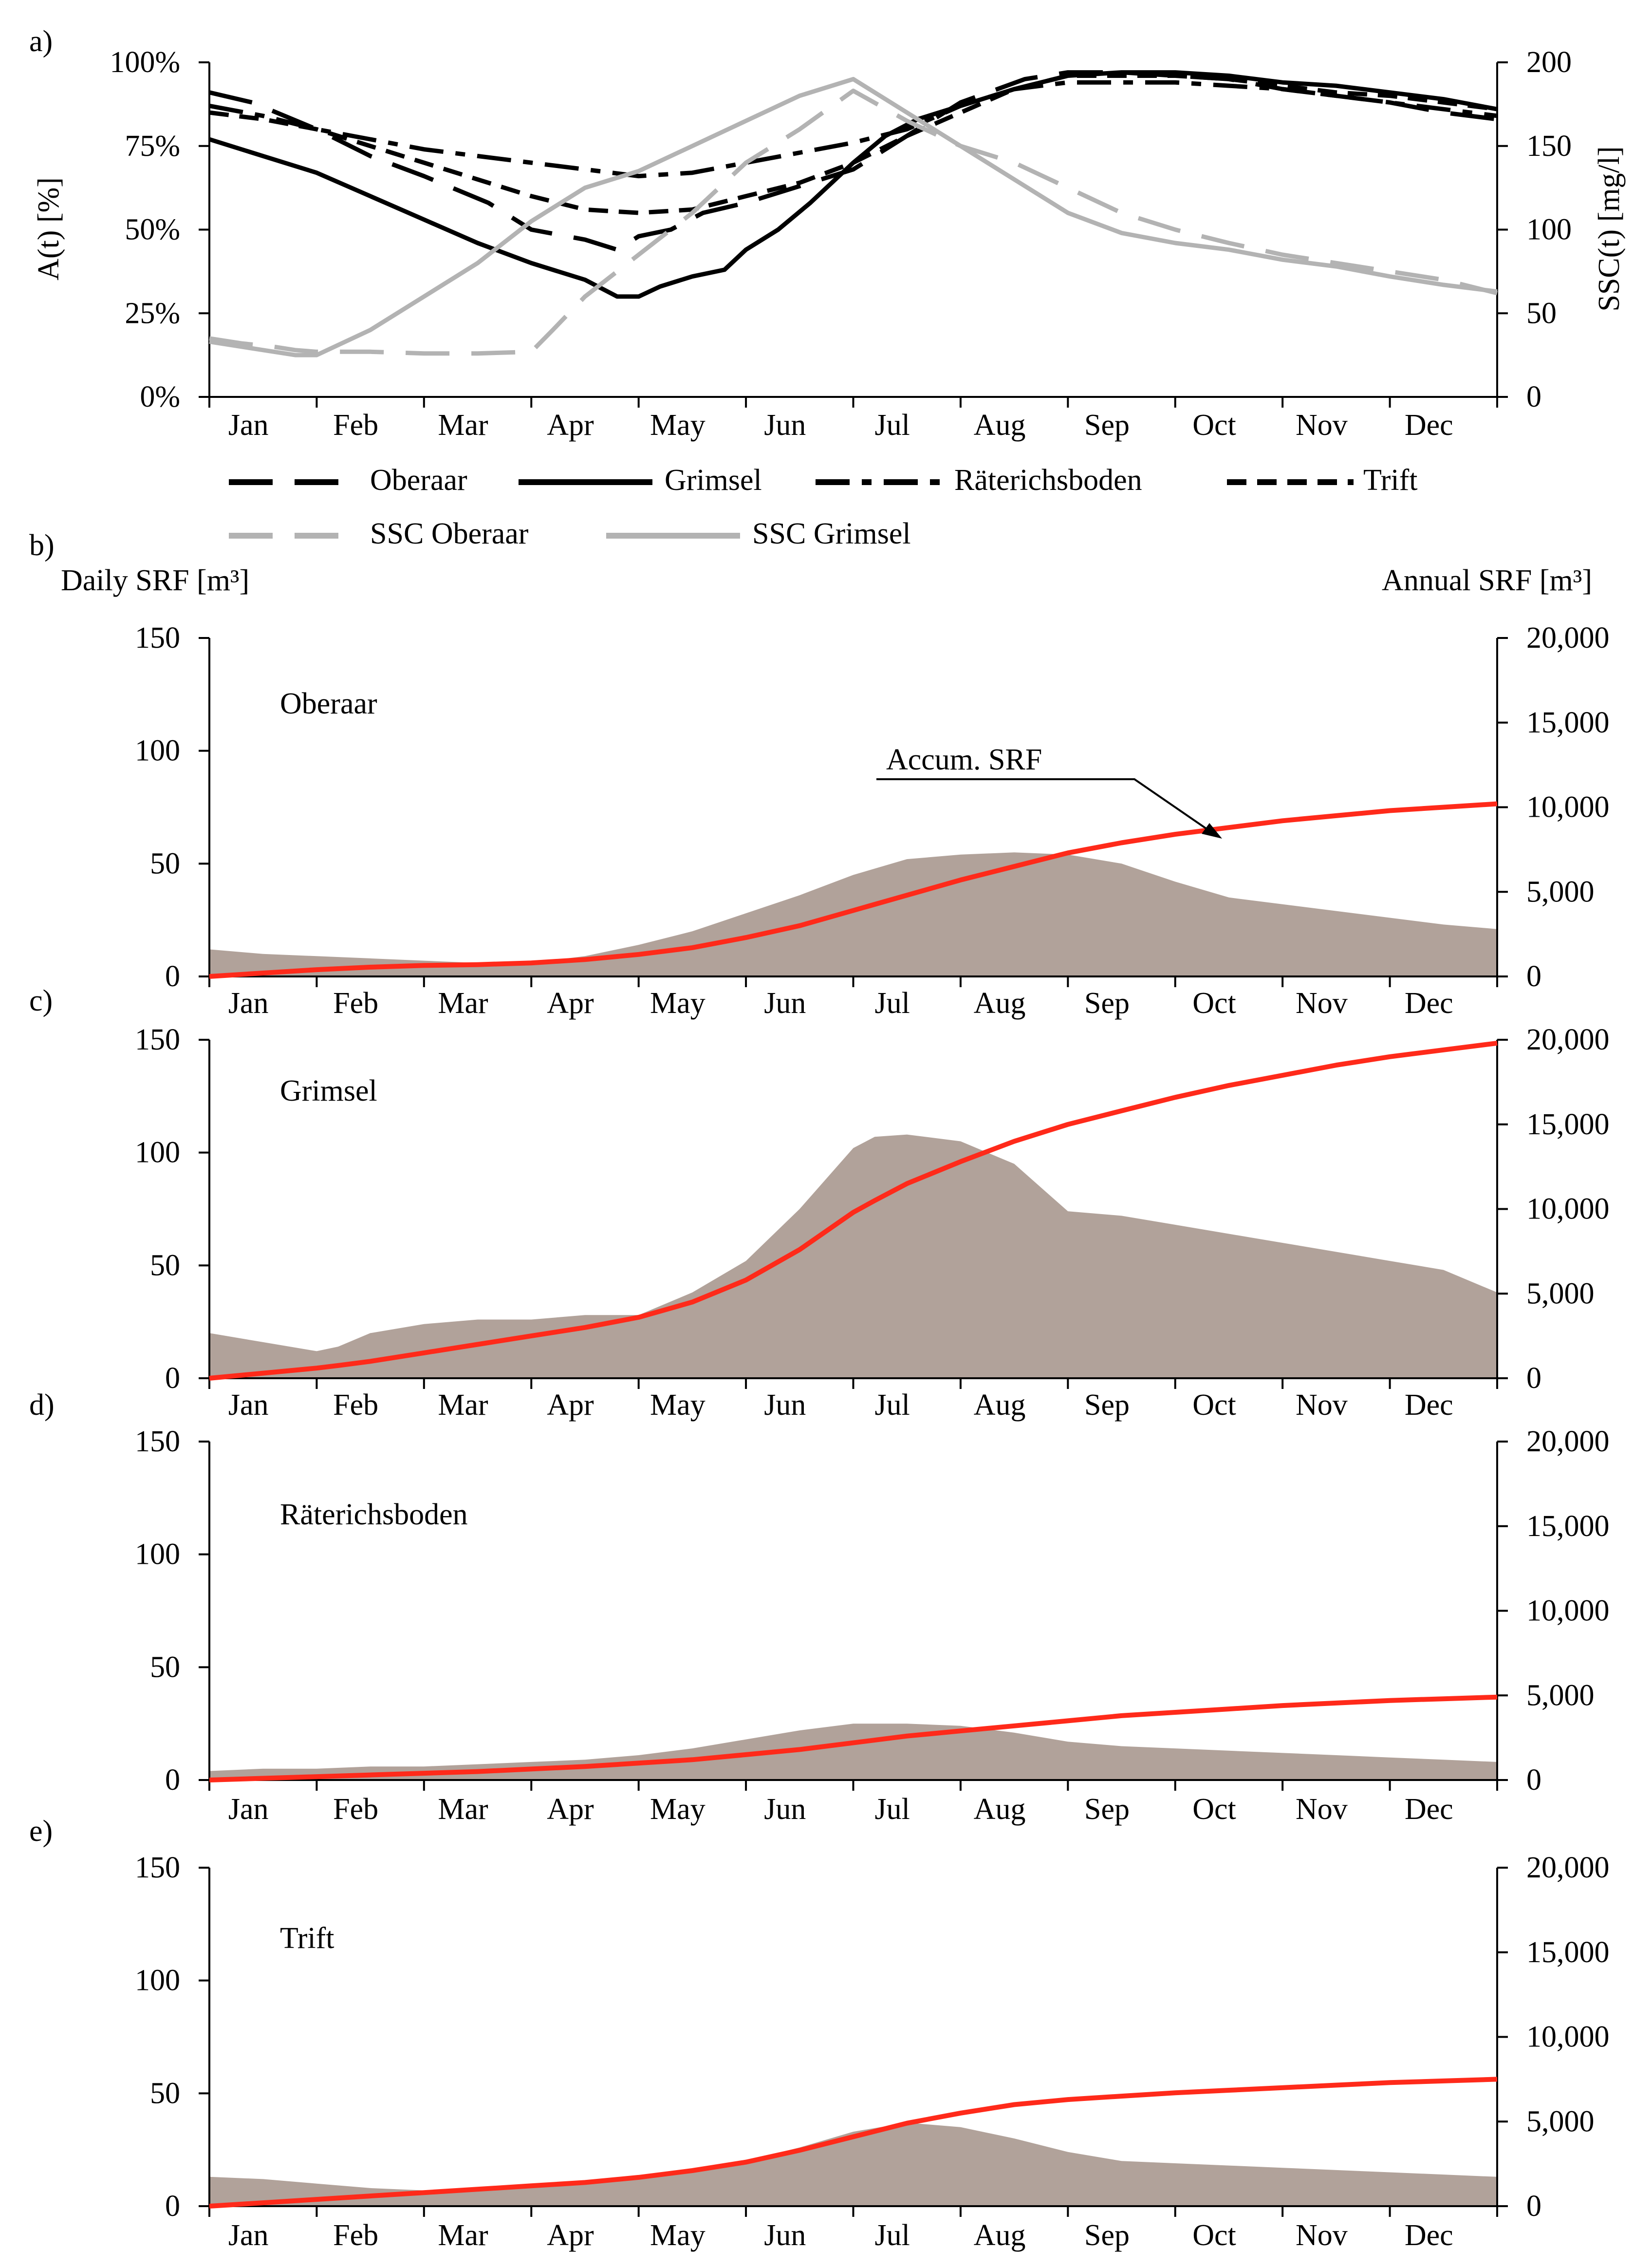  I want to click on panel-e-month-mar: Mar, so click(463, 2236).